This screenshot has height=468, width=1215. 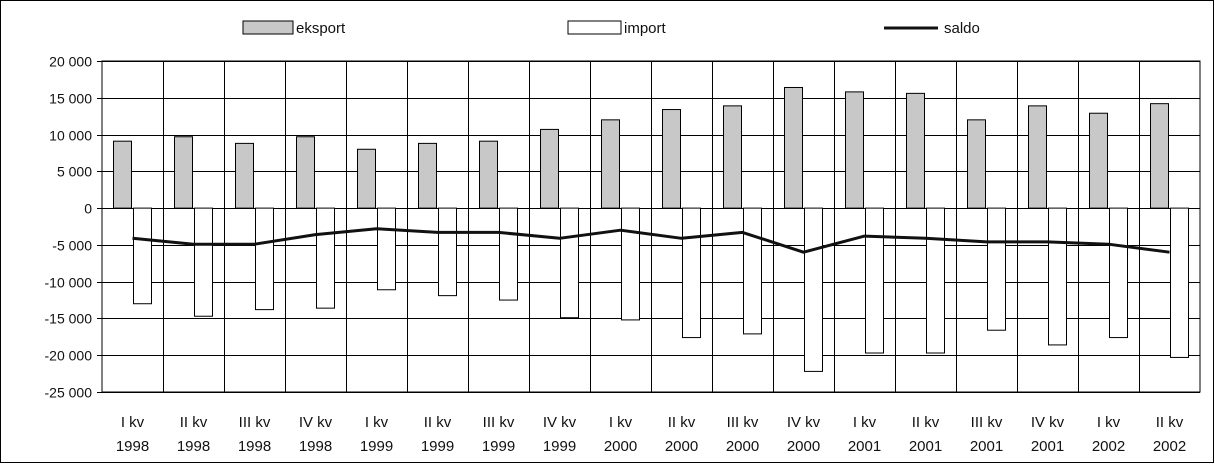 I want to click on y-tick-label: 10 000, so click(x=70, y=136).